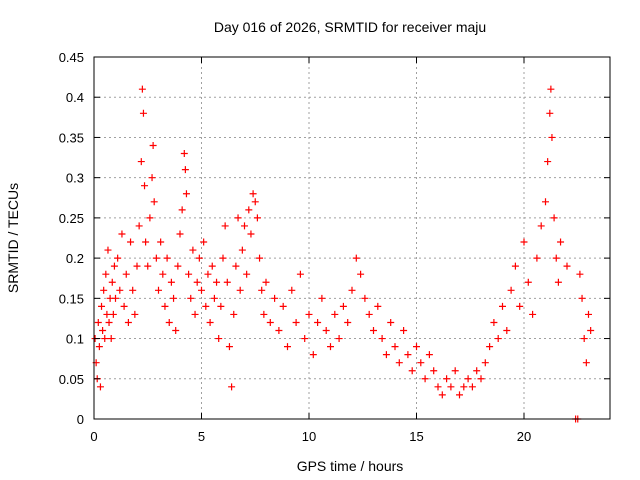 Image resolution: width=640 pixels, height=480 pixels. I want to click on y-tick-label: 0.1, so click(75, 339).